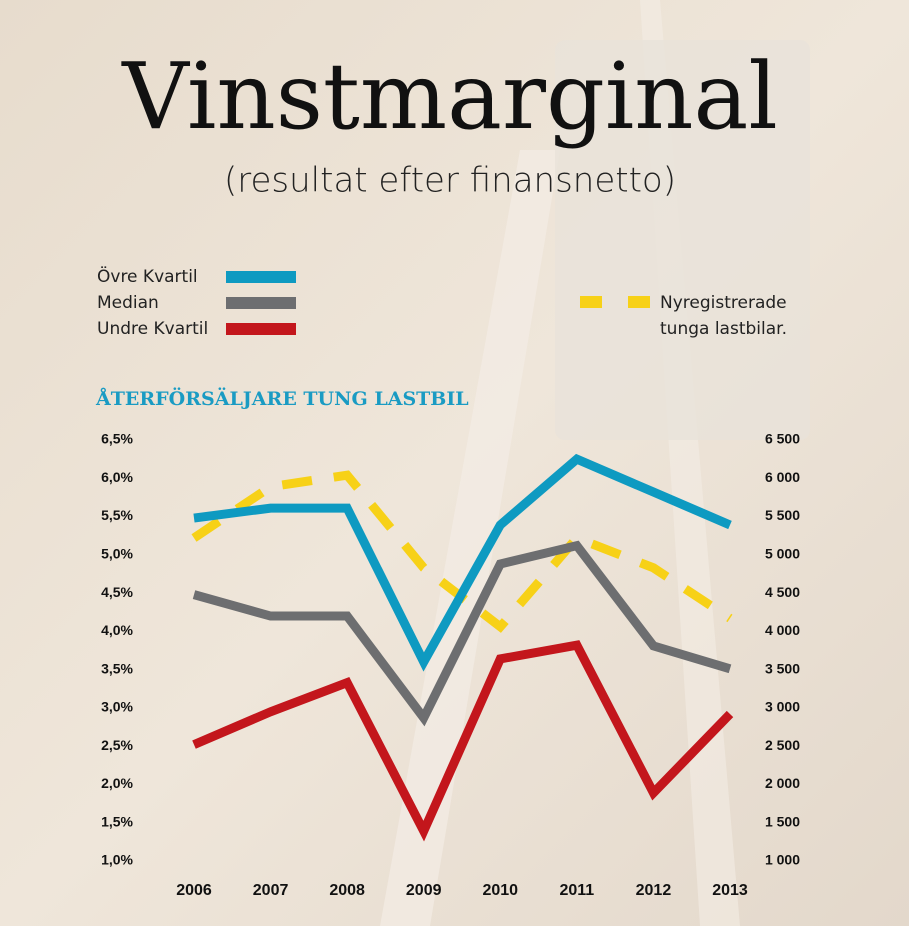  I want to click on x-tick-label: 2009, so click(424, 890).